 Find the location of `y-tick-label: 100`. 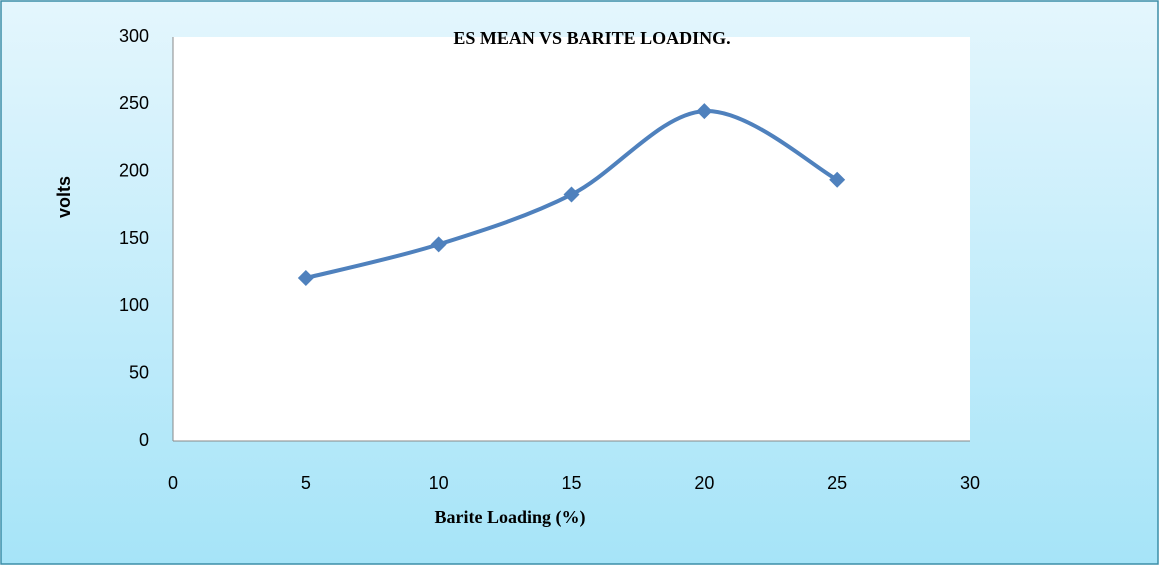

y-tick-label: 100 is located at coordinates (134, 305).